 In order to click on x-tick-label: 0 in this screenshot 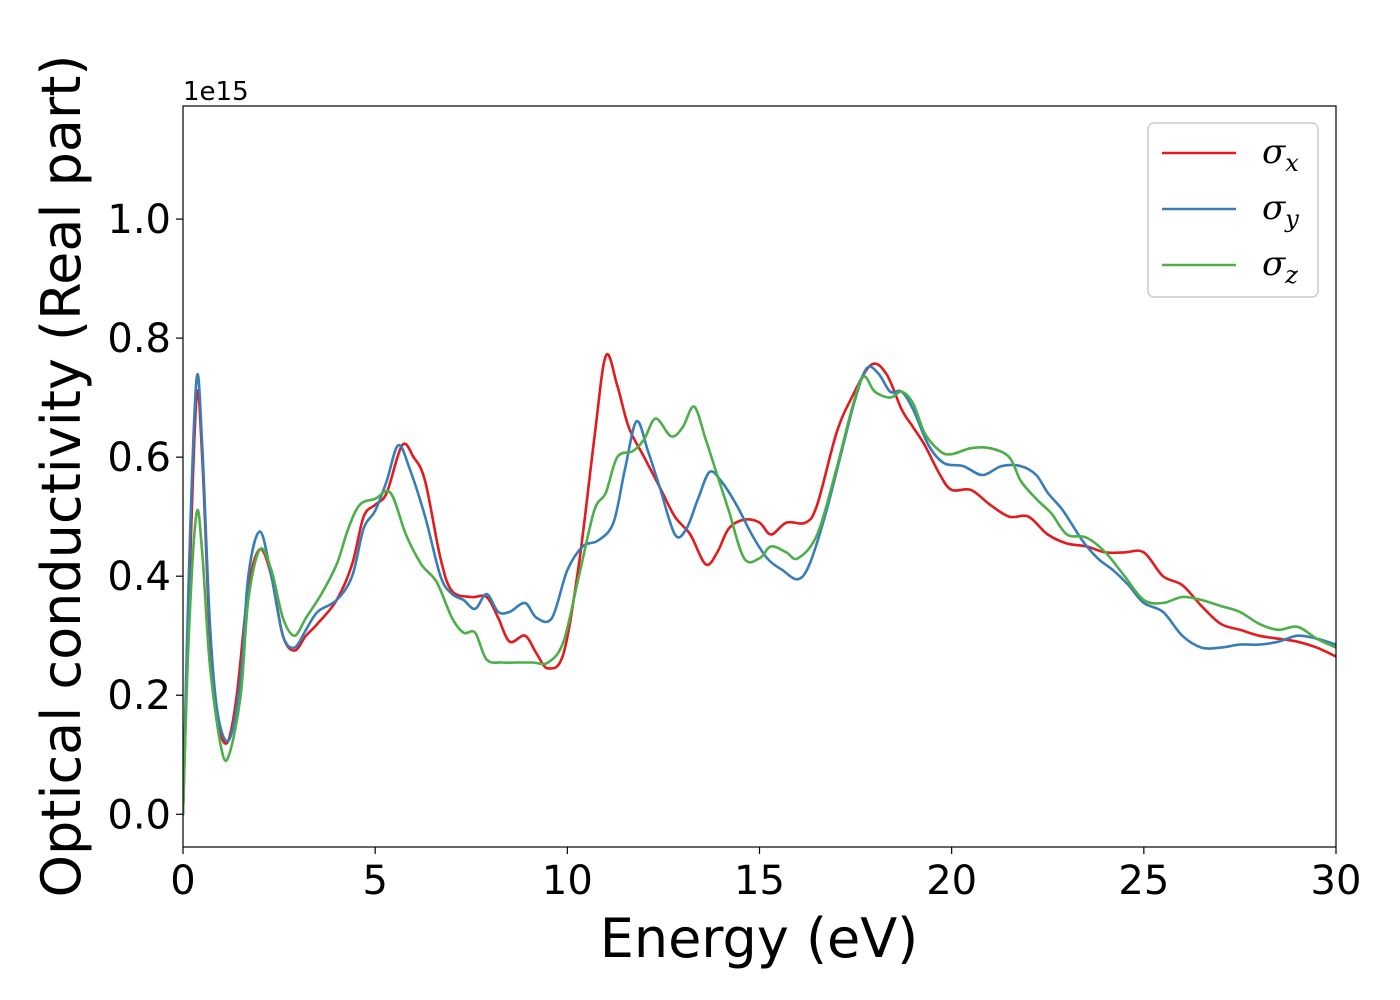, I will do `click(182, 881)`.